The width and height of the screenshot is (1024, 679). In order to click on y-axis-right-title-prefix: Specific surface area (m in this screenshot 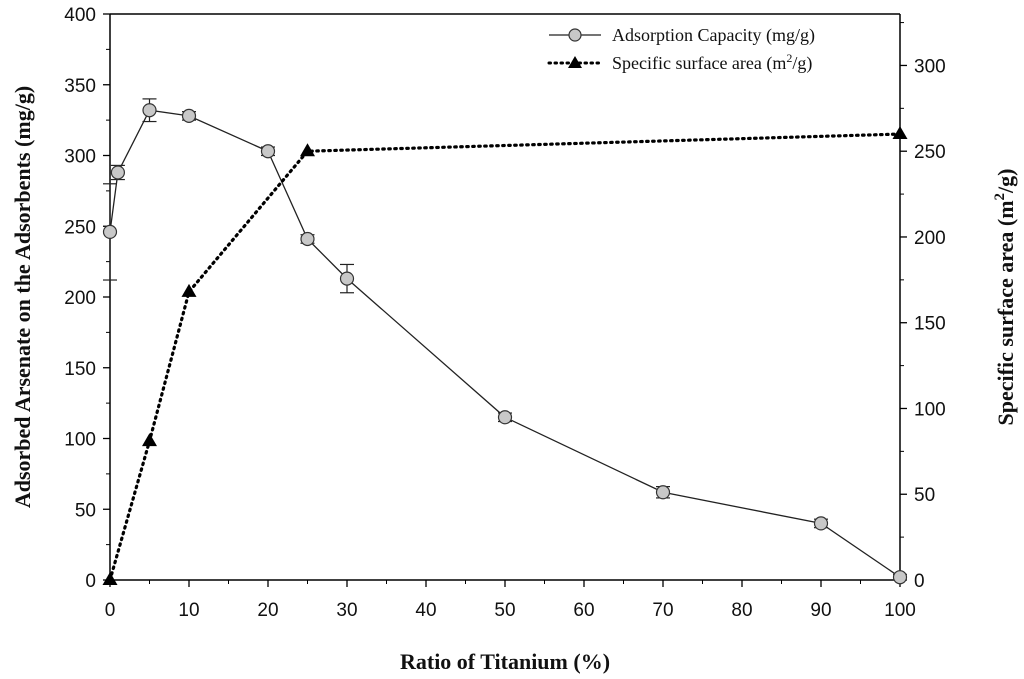, I will do `click(1005, 312)`.